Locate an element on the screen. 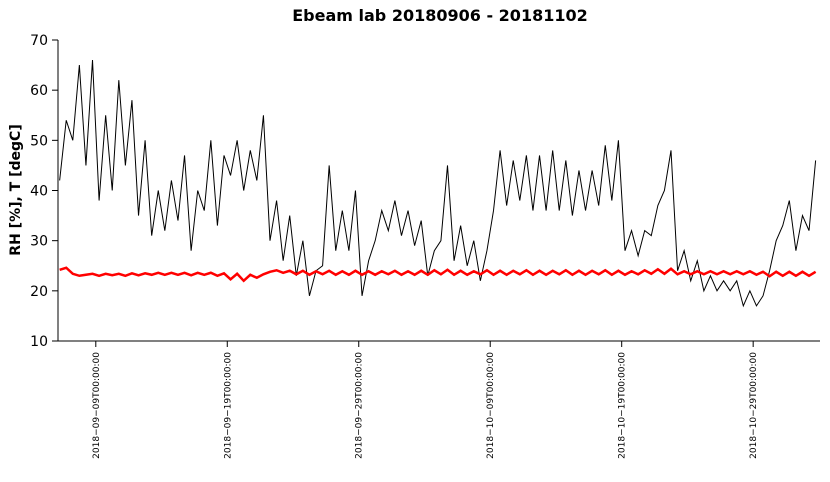  y-tick-label: 70 is located at coordinates (39, 41).